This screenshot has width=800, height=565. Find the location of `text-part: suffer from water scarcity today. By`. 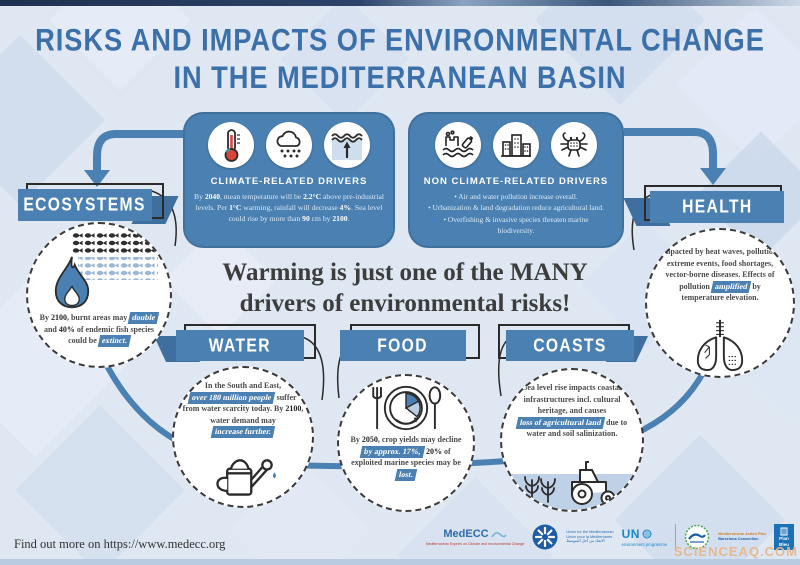

text-part: suffer from water scarcity today. By is located at coordinates (239, 403).